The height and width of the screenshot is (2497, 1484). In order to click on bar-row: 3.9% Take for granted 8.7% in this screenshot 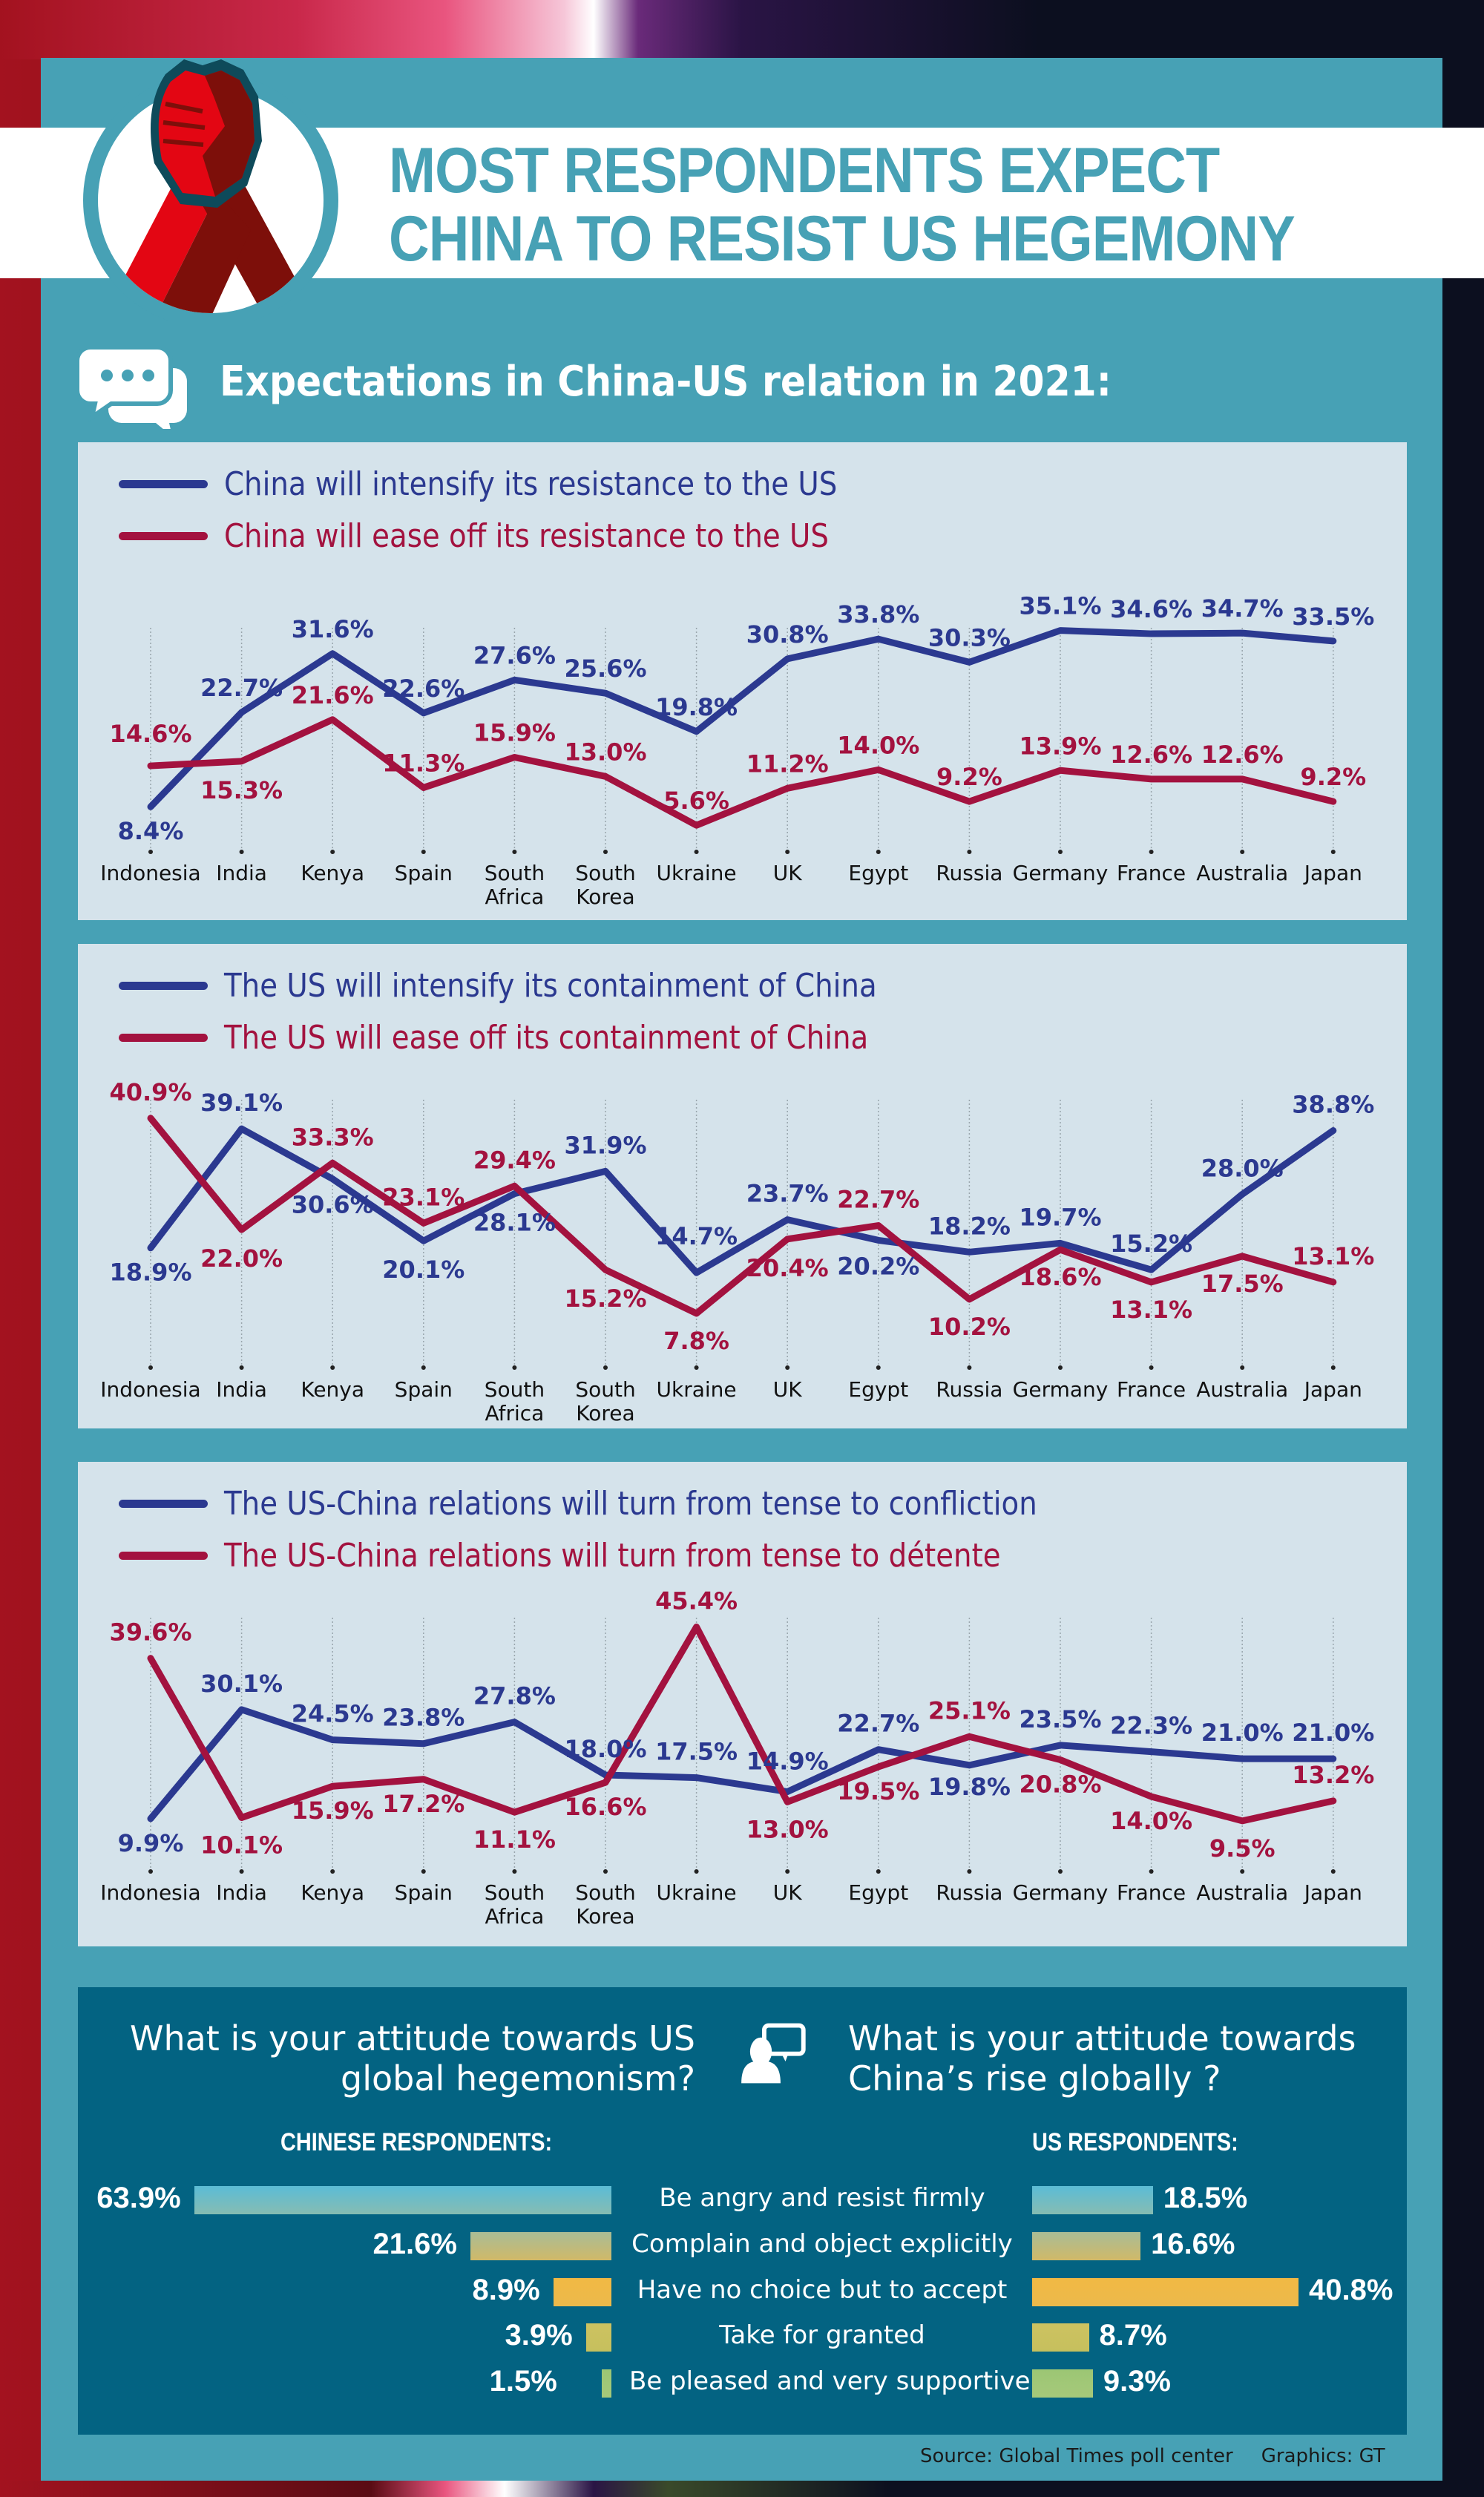, I will do `click(742, 2336)`.